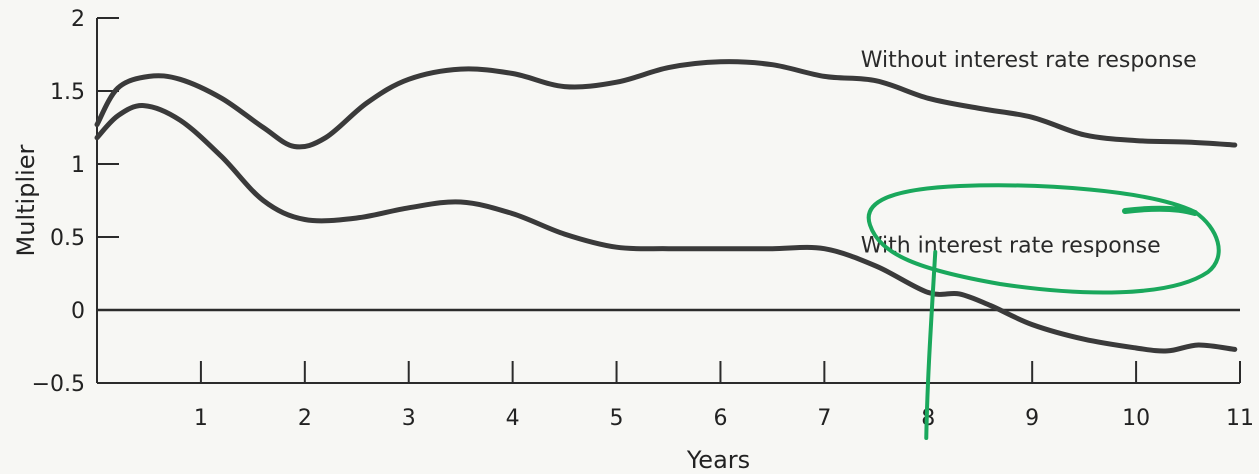  I want to click on x-tick-label: 5, so click(617, 418).